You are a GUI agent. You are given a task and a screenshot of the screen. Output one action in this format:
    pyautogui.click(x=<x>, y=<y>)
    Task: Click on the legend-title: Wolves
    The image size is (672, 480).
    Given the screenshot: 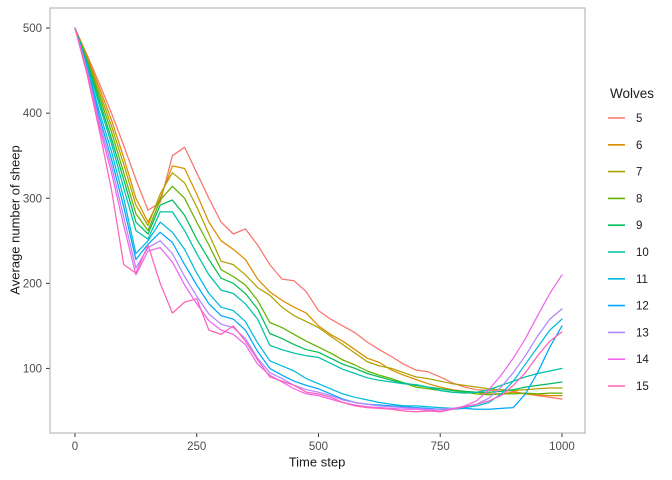 What is the action you would take?
    pyautogui.click(x=632, y=93)
    